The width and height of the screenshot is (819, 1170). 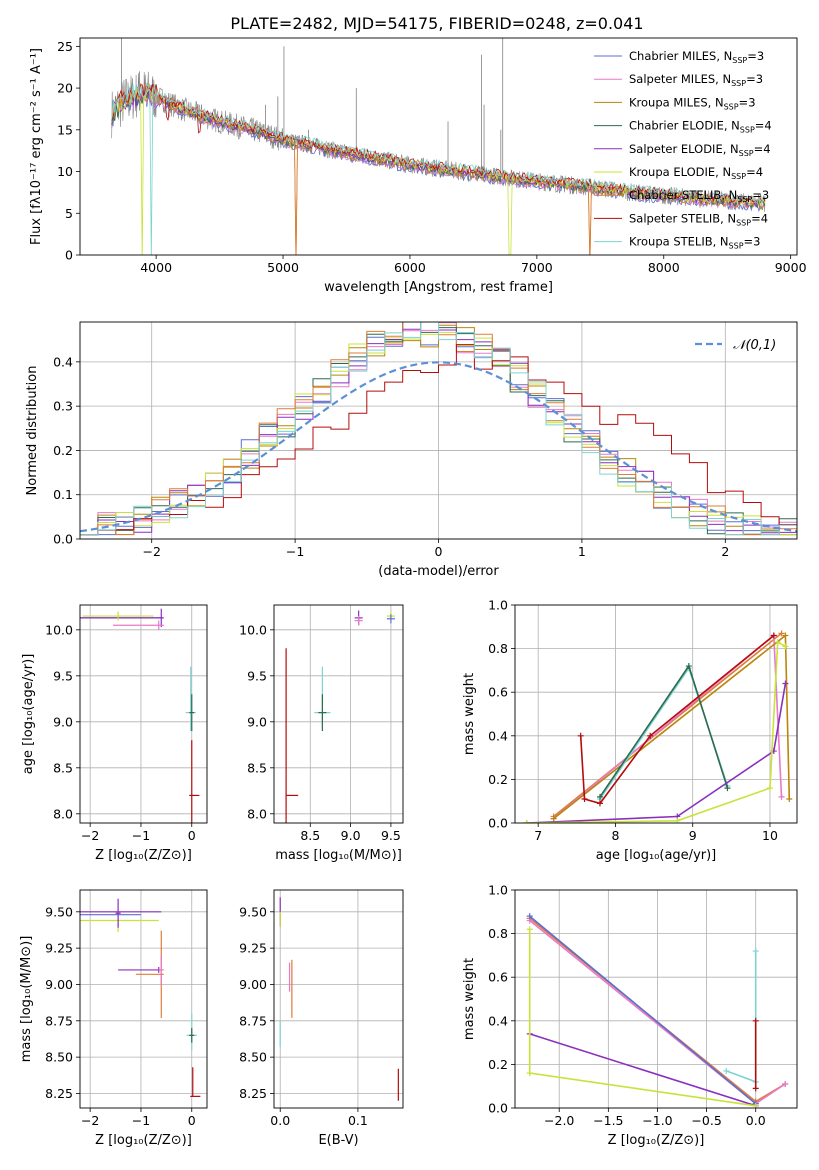 I want to click on x-tick-label: 0.1, so click(x=358, y=1120).